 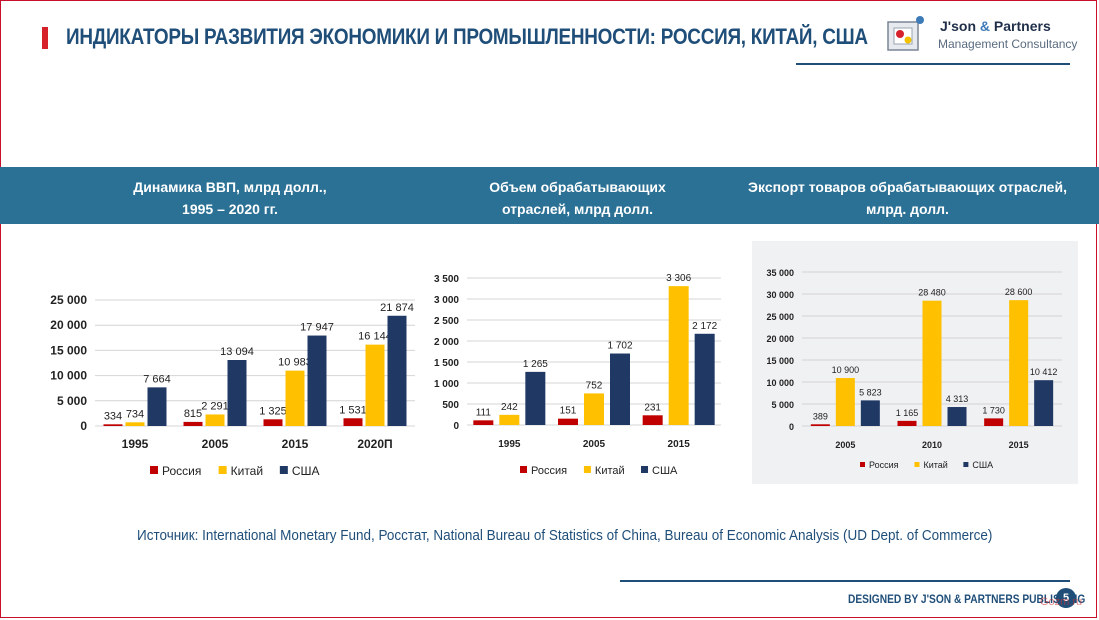 What do you see at coordinates (1066, 598) in the screenshot?
I see `page-number: 5` at bounding box center [1066, 598].